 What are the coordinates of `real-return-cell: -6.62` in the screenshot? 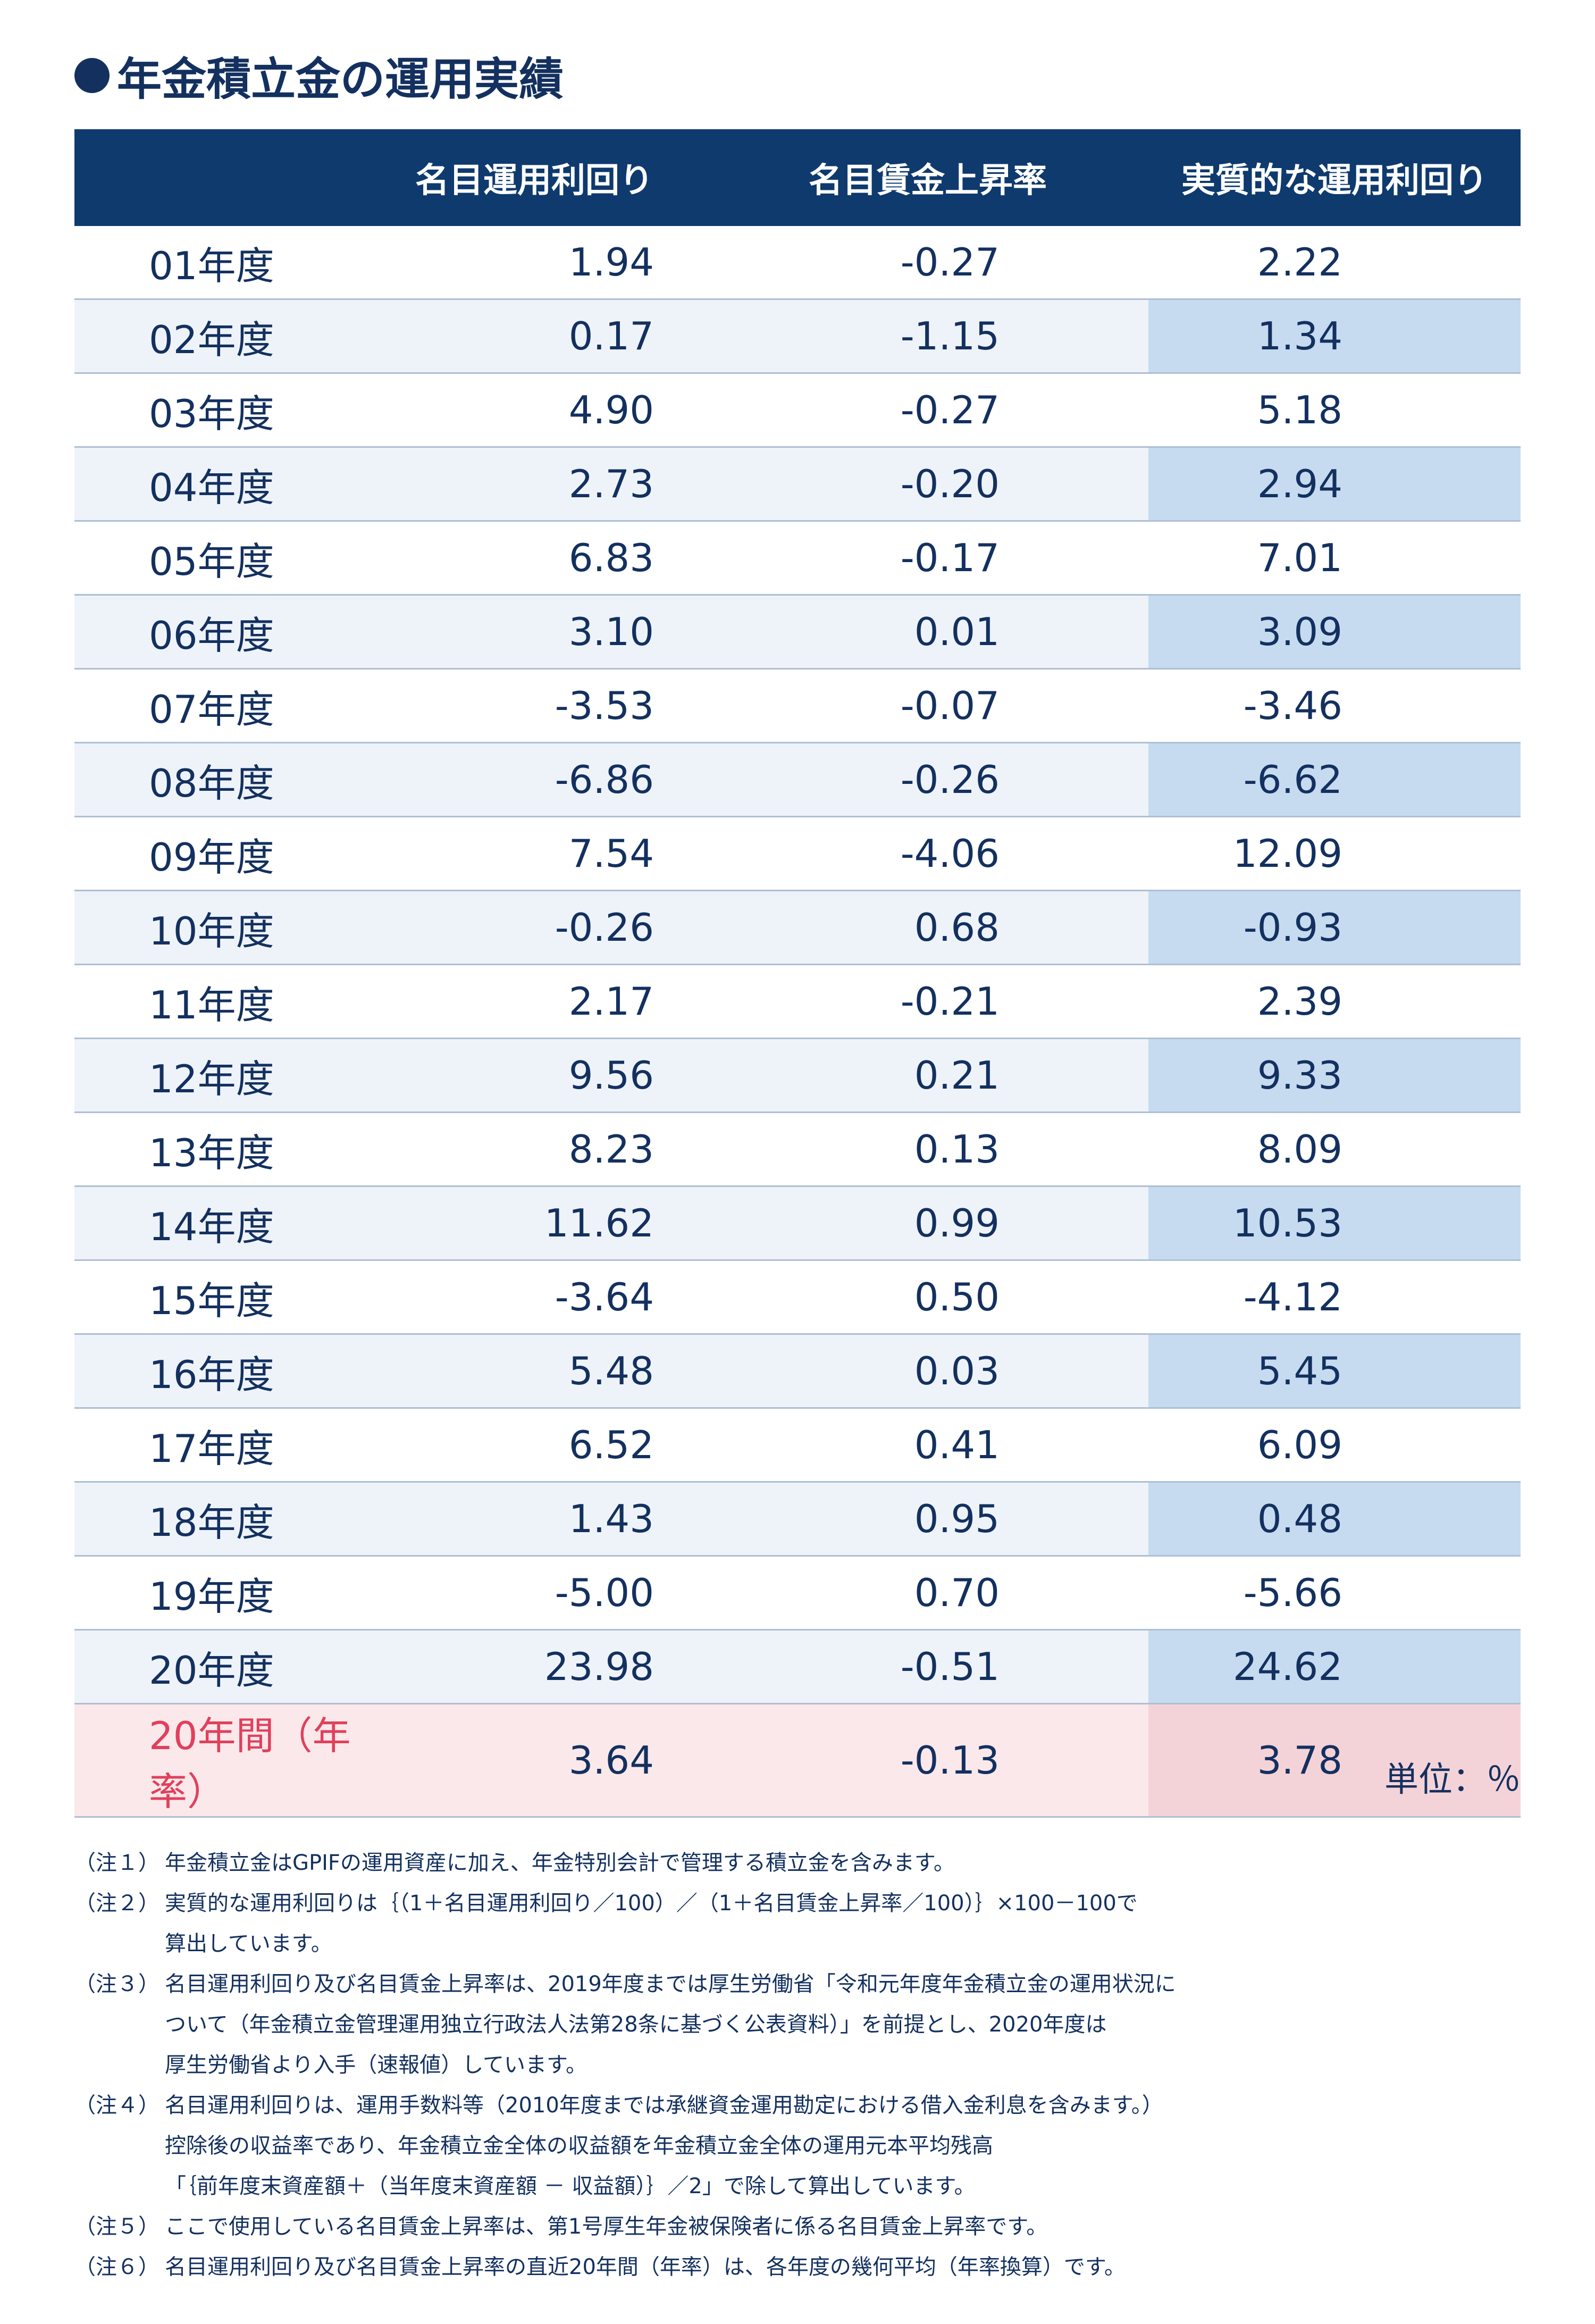 It's located at (1334, 779).